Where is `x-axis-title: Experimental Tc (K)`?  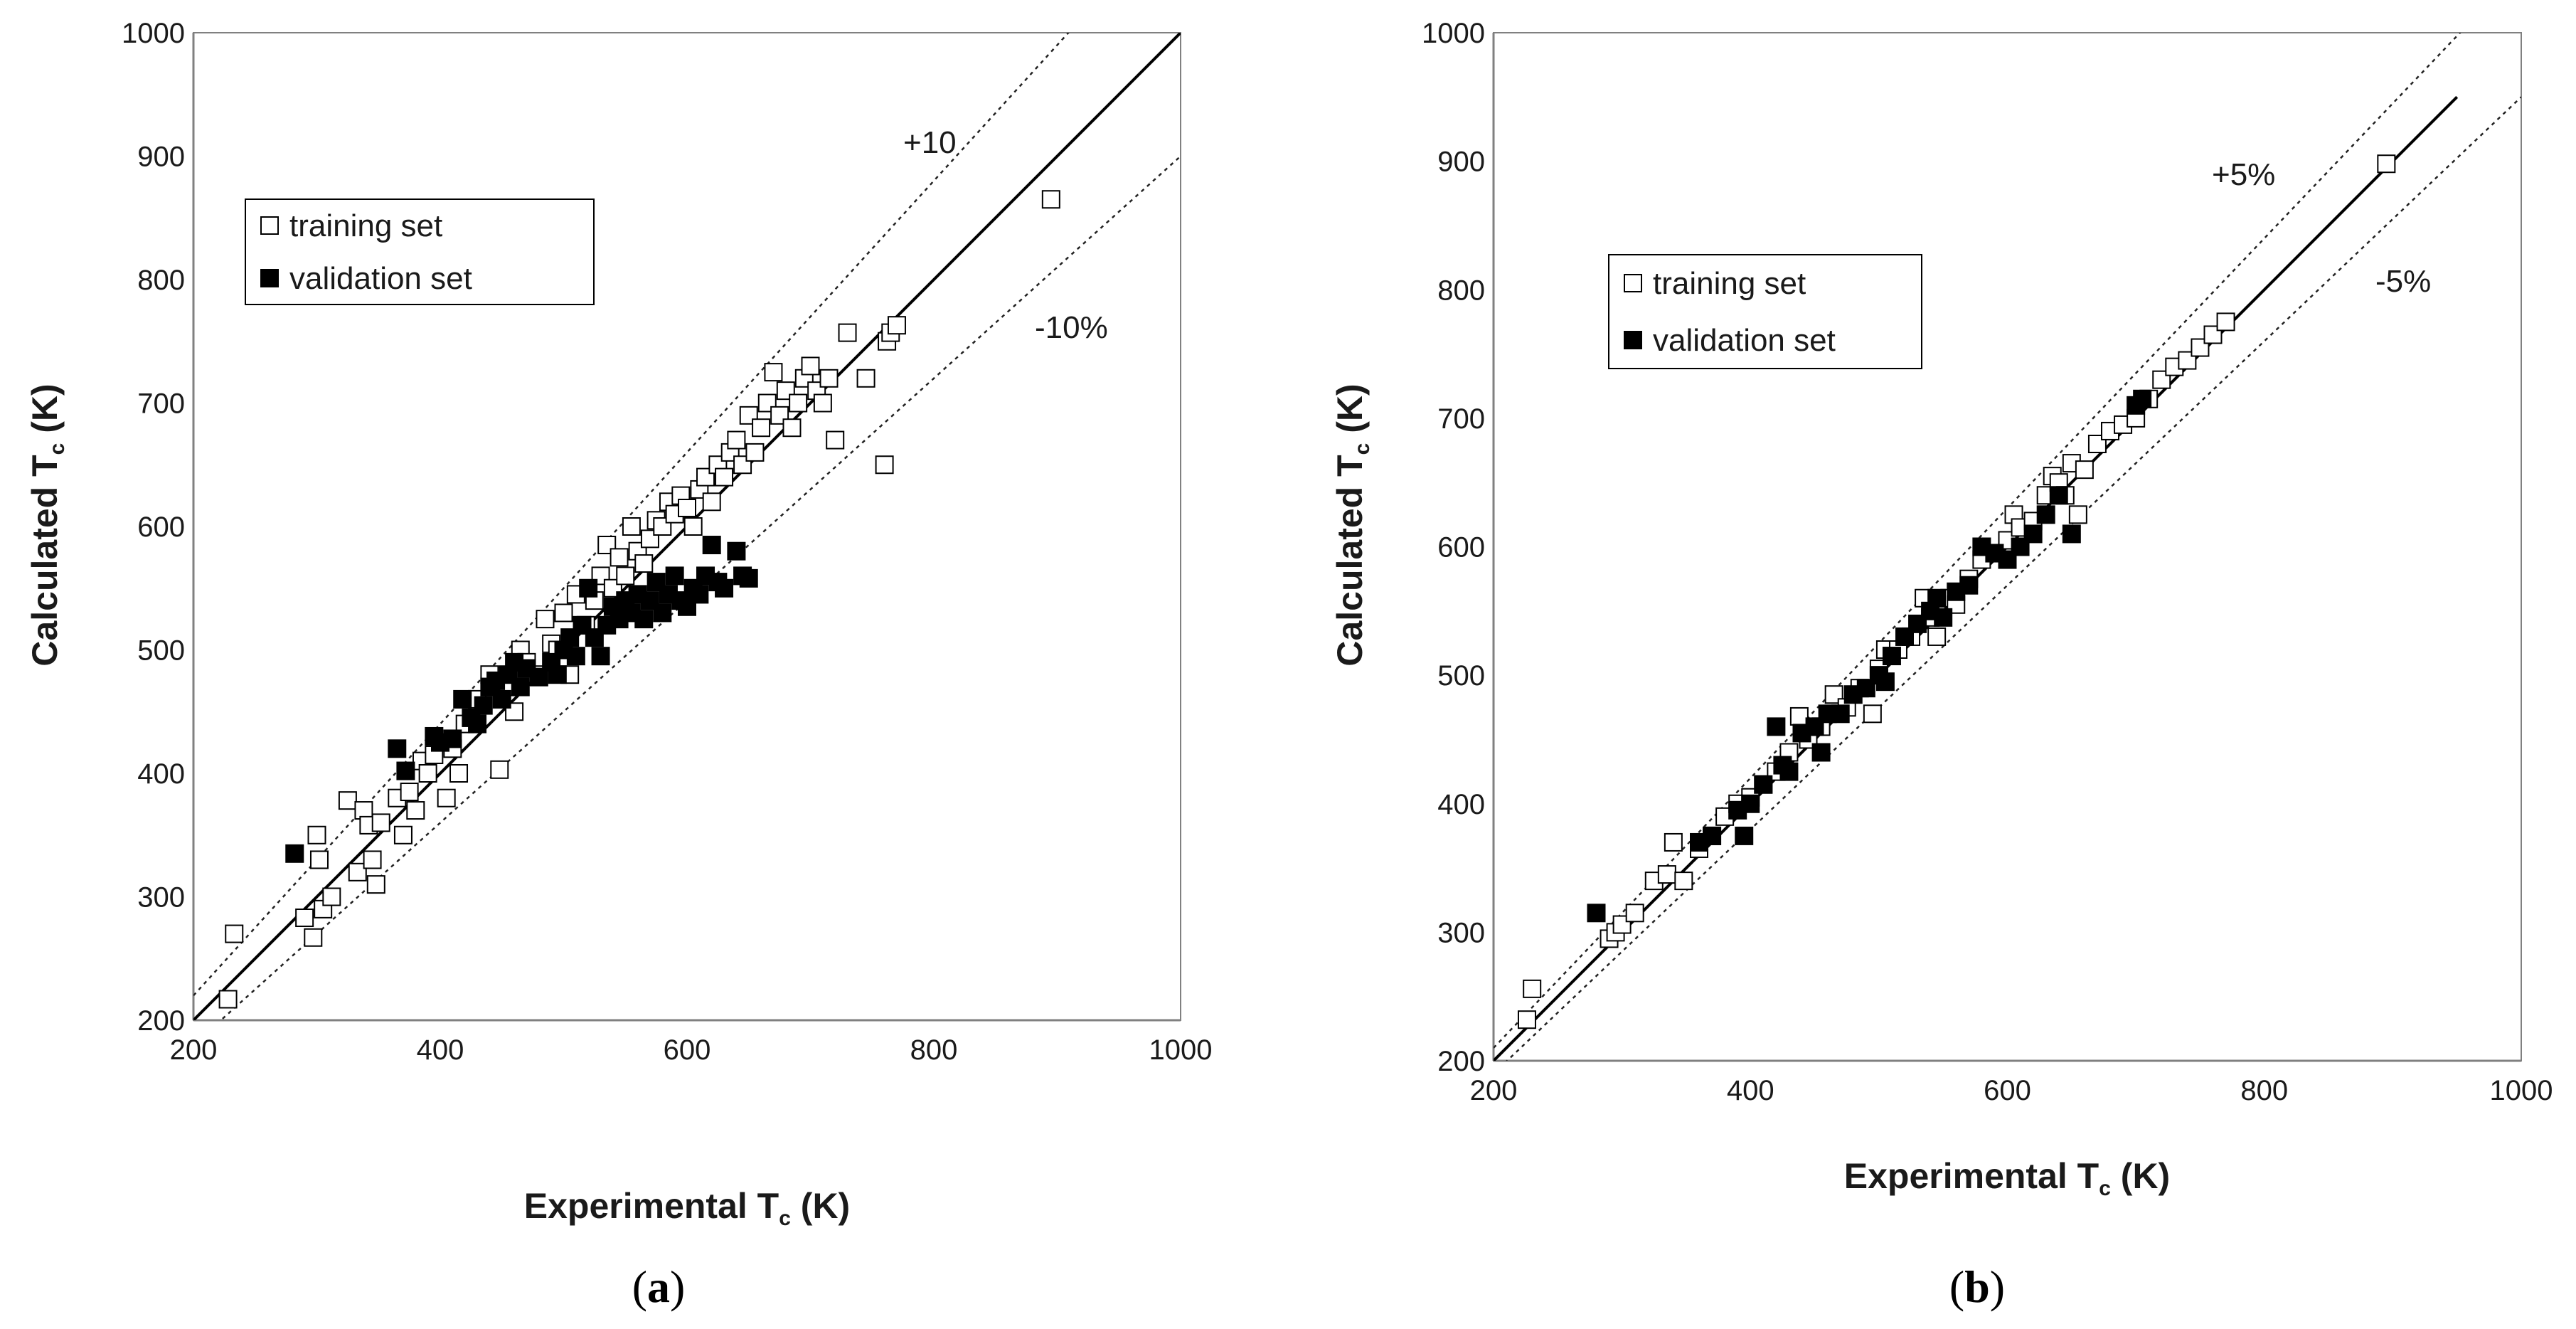 x-axis-title: Experimental Tc (K) is located at coordinates (2007, 1178).